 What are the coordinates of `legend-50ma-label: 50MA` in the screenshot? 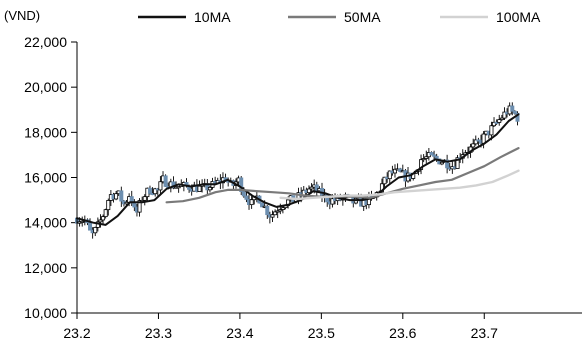 It's located at (362, 17).